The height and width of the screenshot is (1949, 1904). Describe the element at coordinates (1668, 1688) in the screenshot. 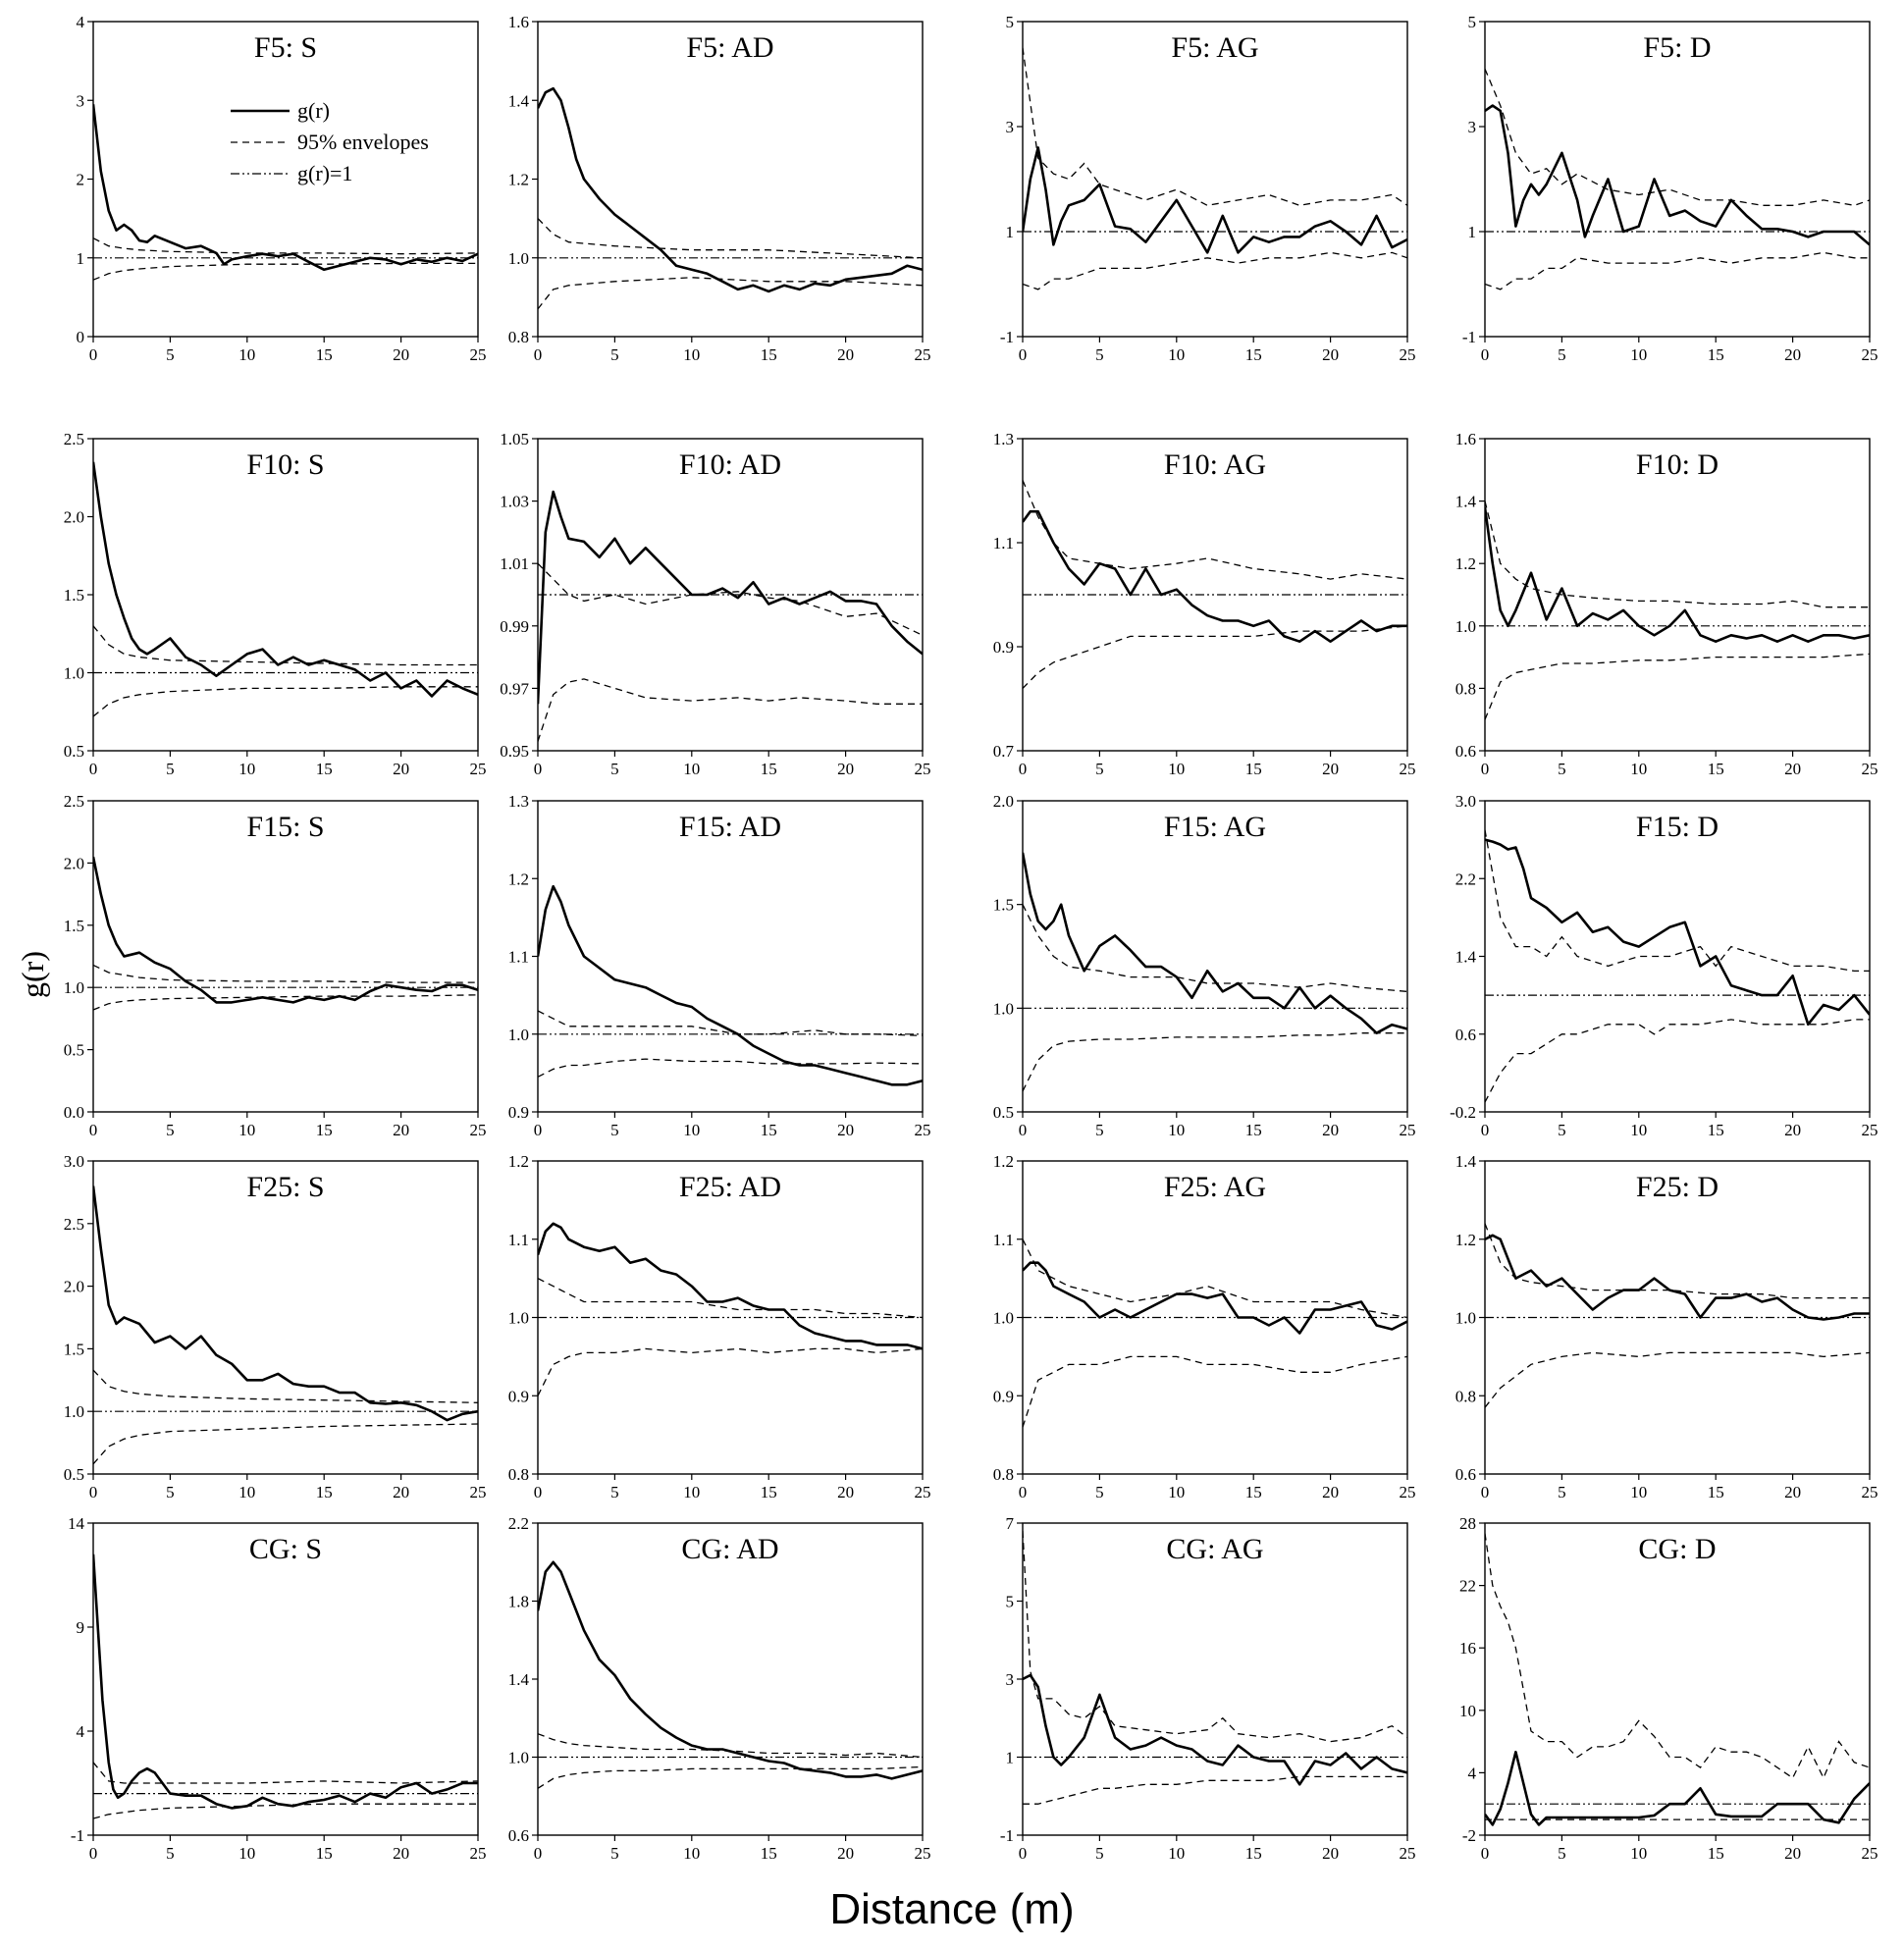

I see `panel: 0 5 10 15 20 25 -2 4 10 16 22 28 CG: D` at that location.